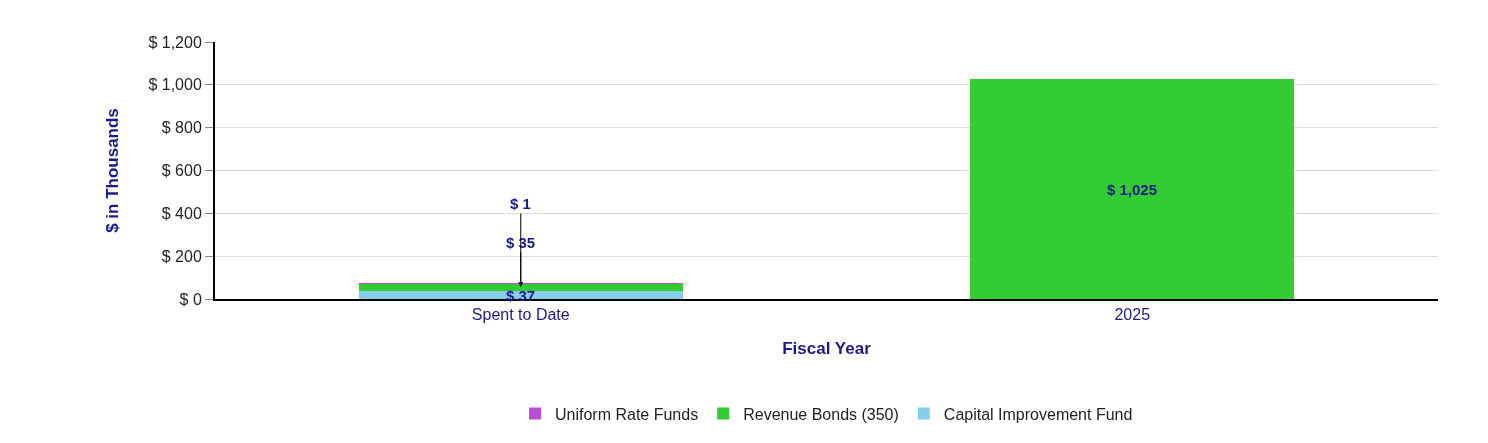 The width and height of the screenshot is (1488, 443). Describe the element at coordinates (821, 414) in the screenshot. I see `legend-label: Revenue Bonds (350)` at that location.